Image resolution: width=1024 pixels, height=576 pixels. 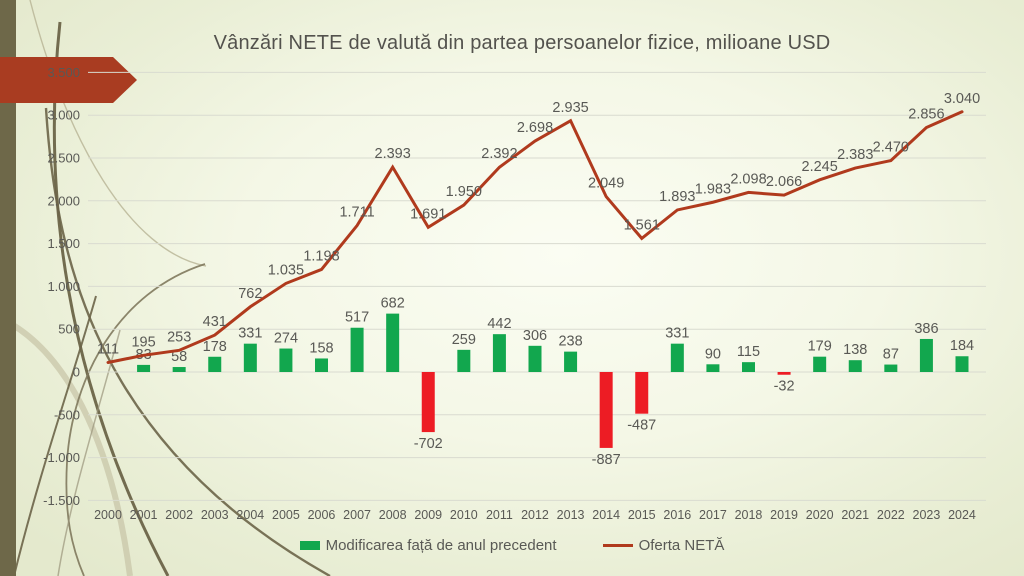 What do you see at coordinates (61, 457) in the screenshot?
I see `y-tick-label: -1.000` at bounding box center [61, 457].